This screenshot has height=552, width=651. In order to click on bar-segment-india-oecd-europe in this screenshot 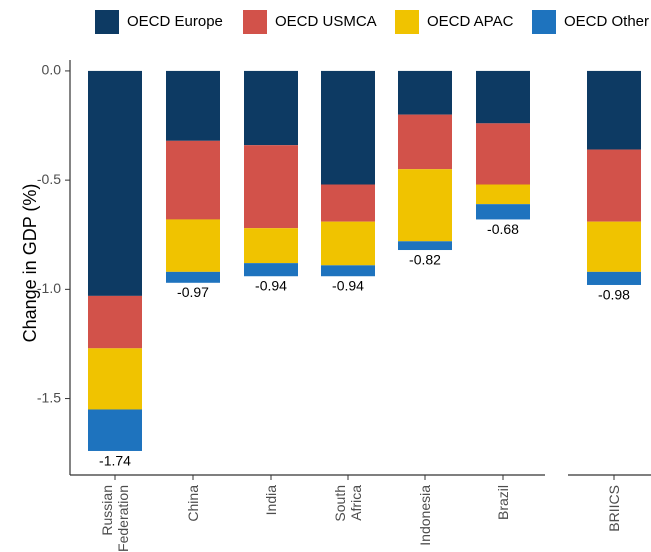, I will do `click(271, 108)`.